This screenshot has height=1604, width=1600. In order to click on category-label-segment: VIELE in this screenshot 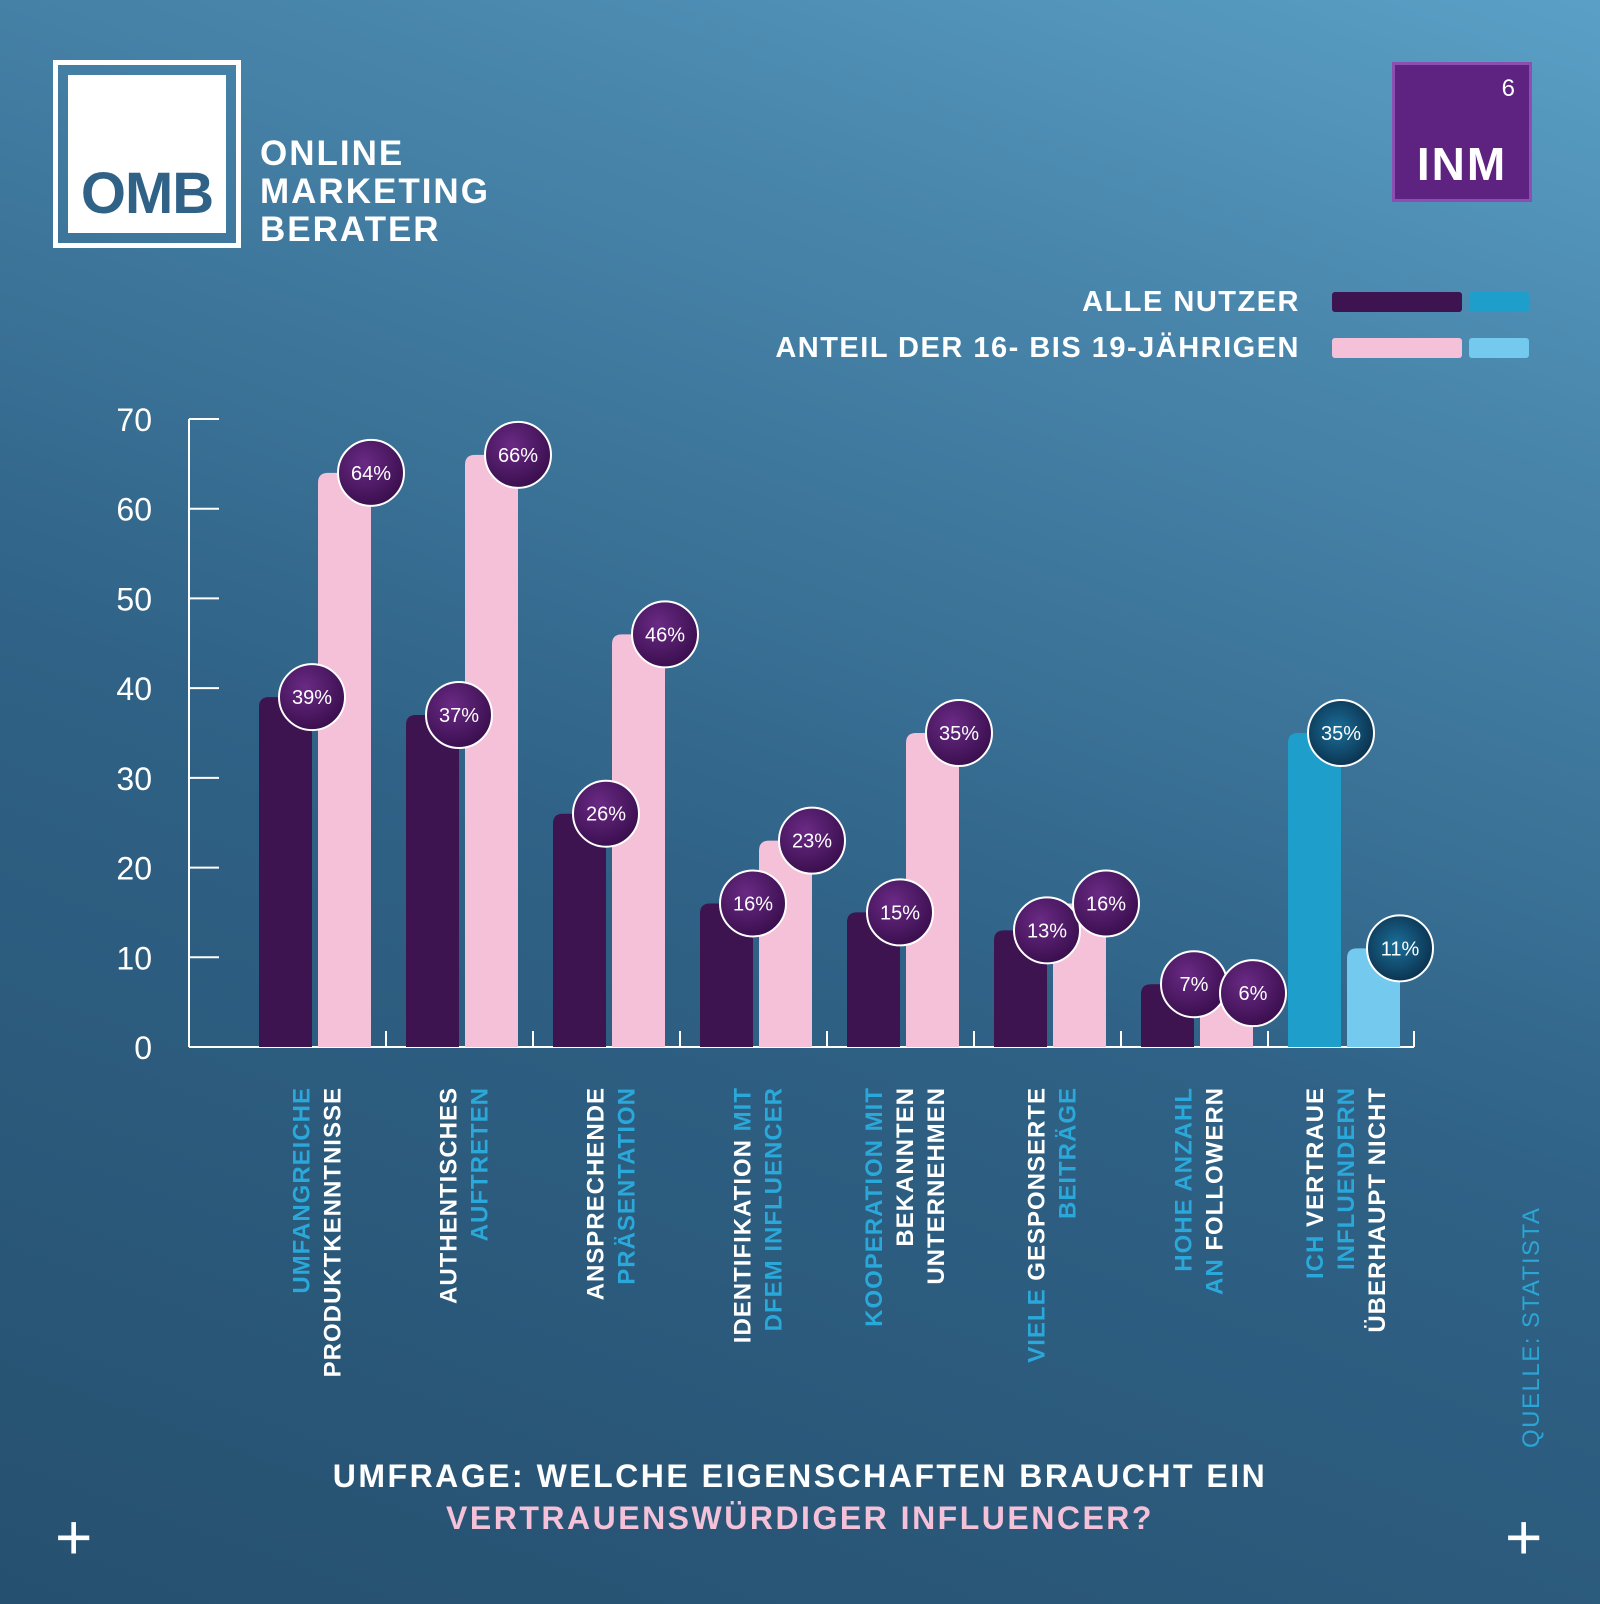, I will do `click(1037, 1322)`.